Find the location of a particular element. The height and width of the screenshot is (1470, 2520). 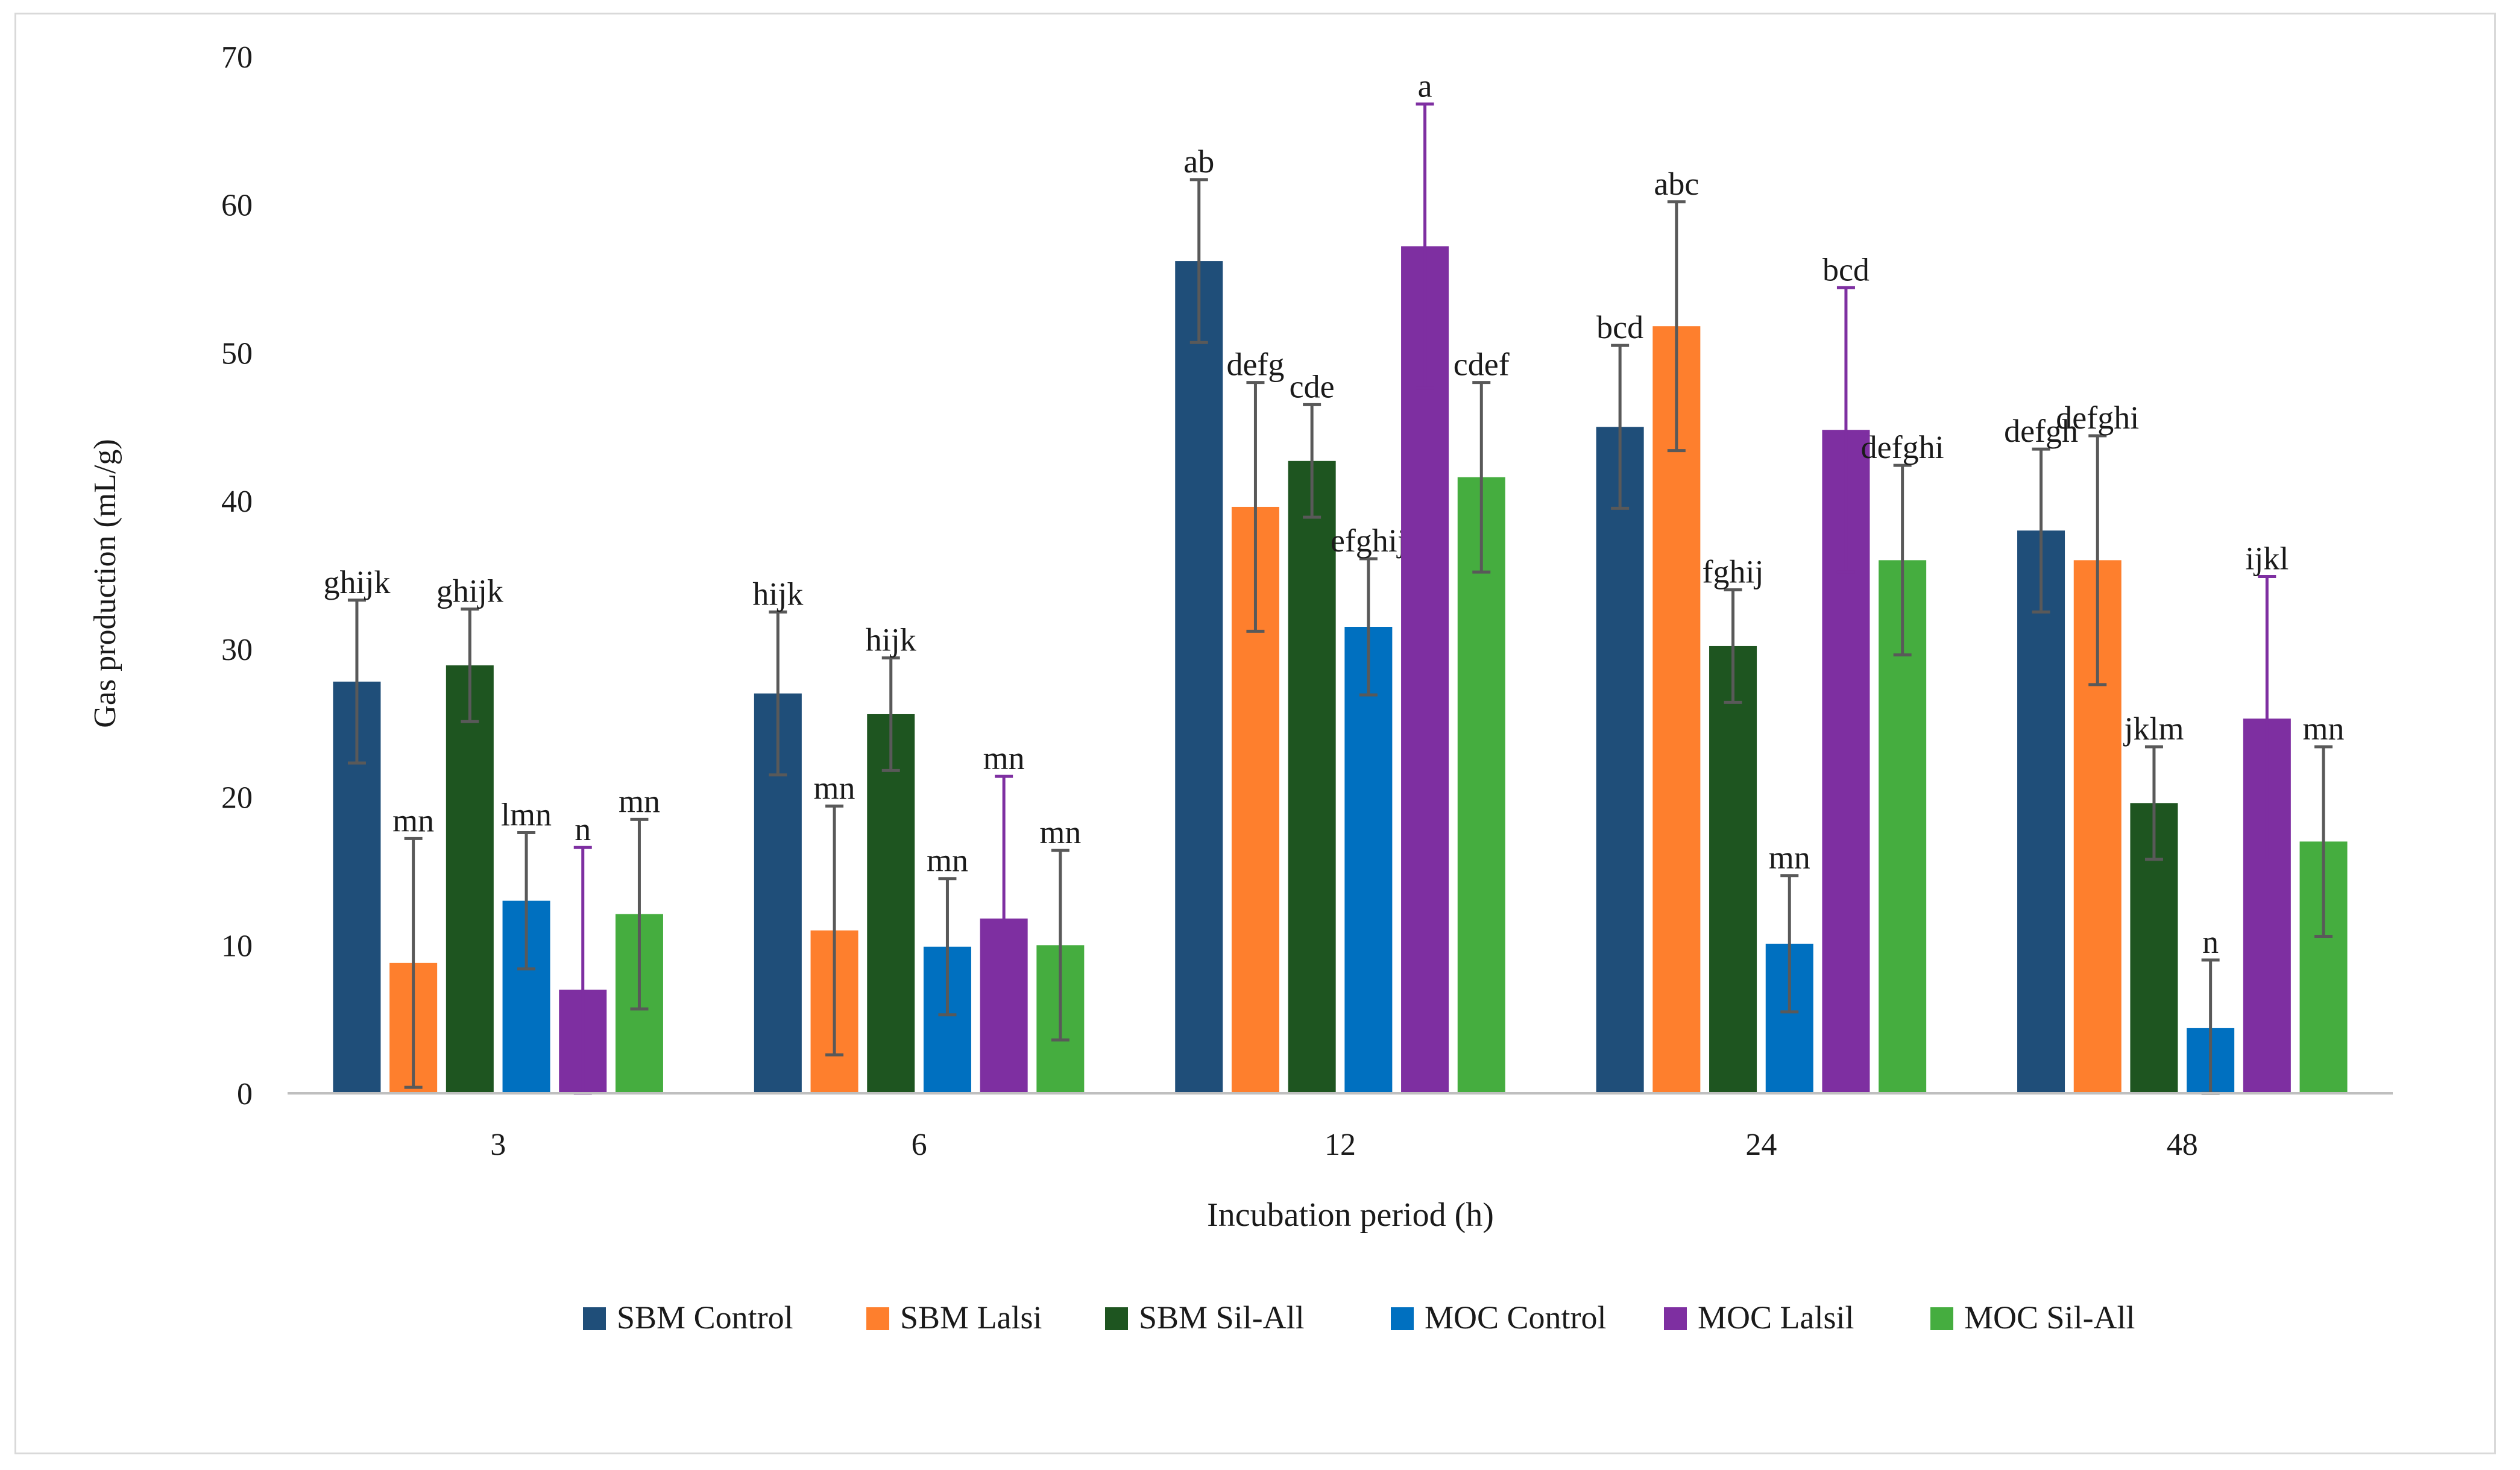

legend-label: MOC Sil-All is located at coordinates (2050, 1317).